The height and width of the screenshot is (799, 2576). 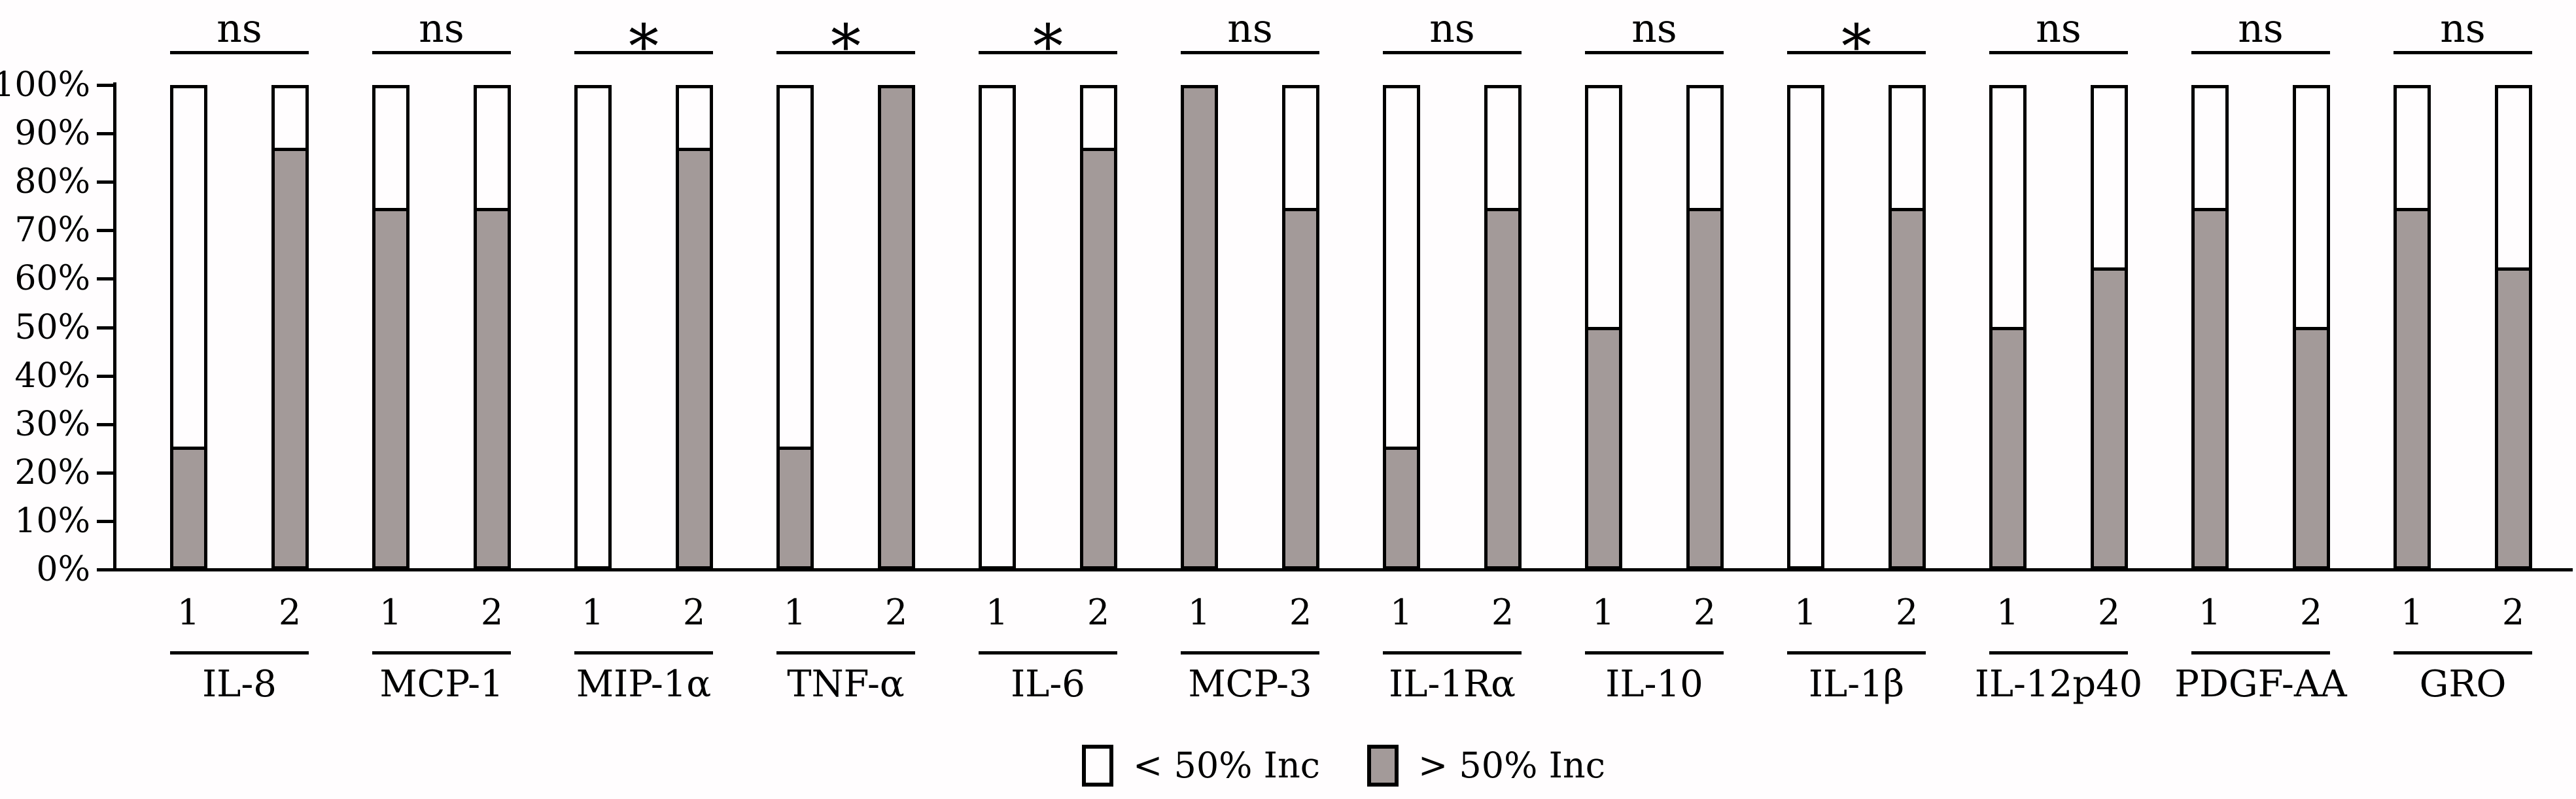 I want to click on legend-label: < 50% Inc, so click(x=1226, y=765).